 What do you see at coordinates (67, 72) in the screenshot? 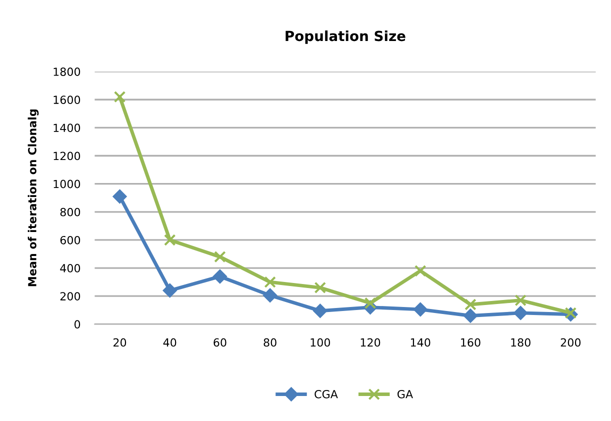
I see `y-tick-label: 1800` at bounding box center [67, 72].